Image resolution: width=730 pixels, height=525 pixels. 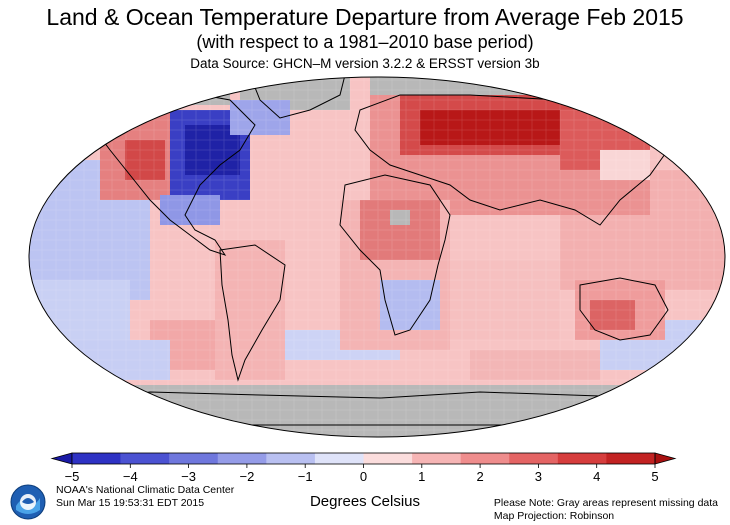 I want to click on colorbar-tick-label: −3, so click(x=188, y=476).